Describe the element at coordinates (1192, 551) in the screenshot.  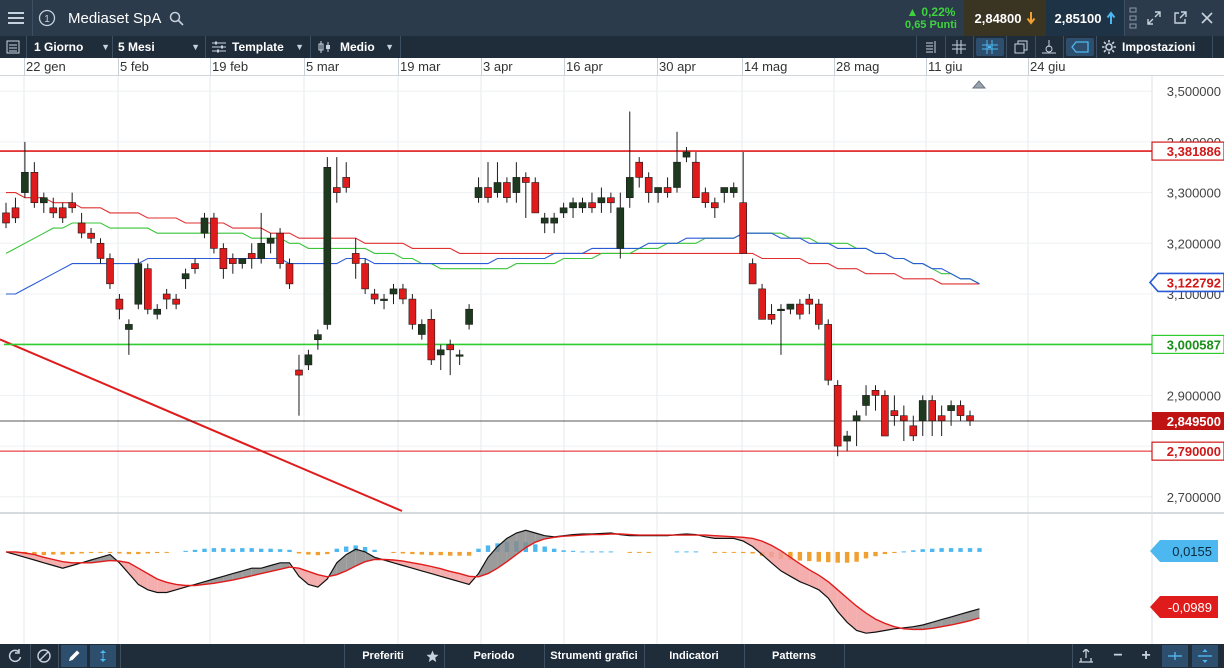
I see `histogram-tag-text: 0,0155` at that location.